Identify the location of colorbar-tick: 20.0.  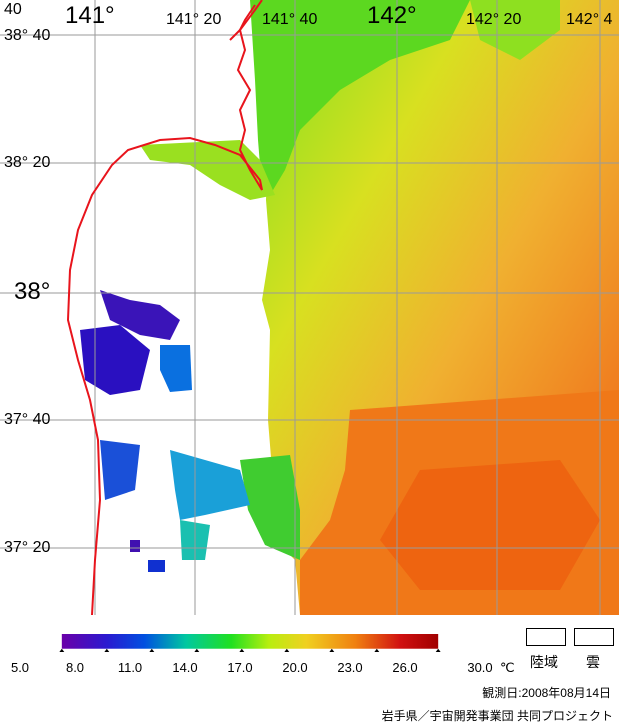
(295, 667).